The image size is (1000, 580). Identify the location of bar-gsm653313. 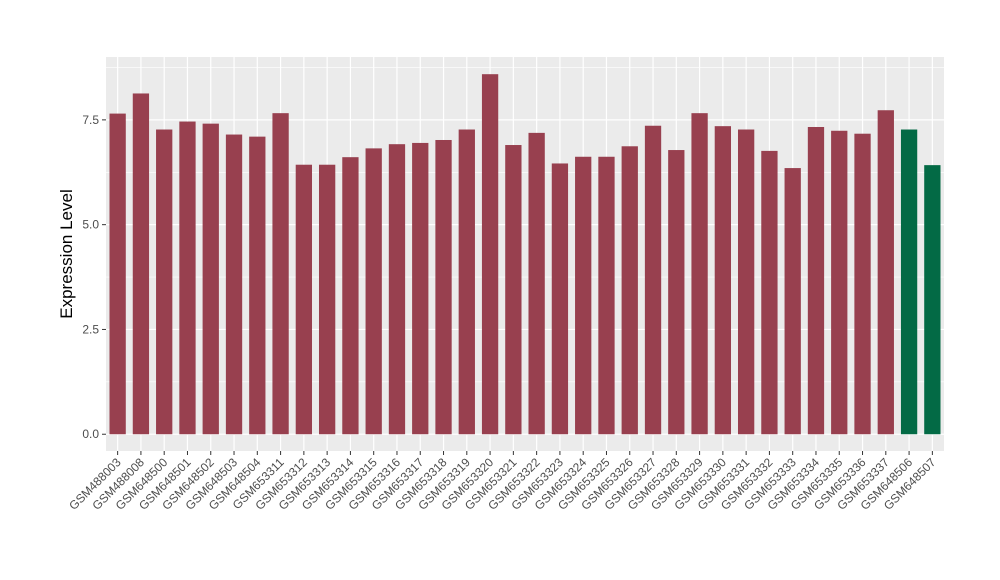
(327, 299).